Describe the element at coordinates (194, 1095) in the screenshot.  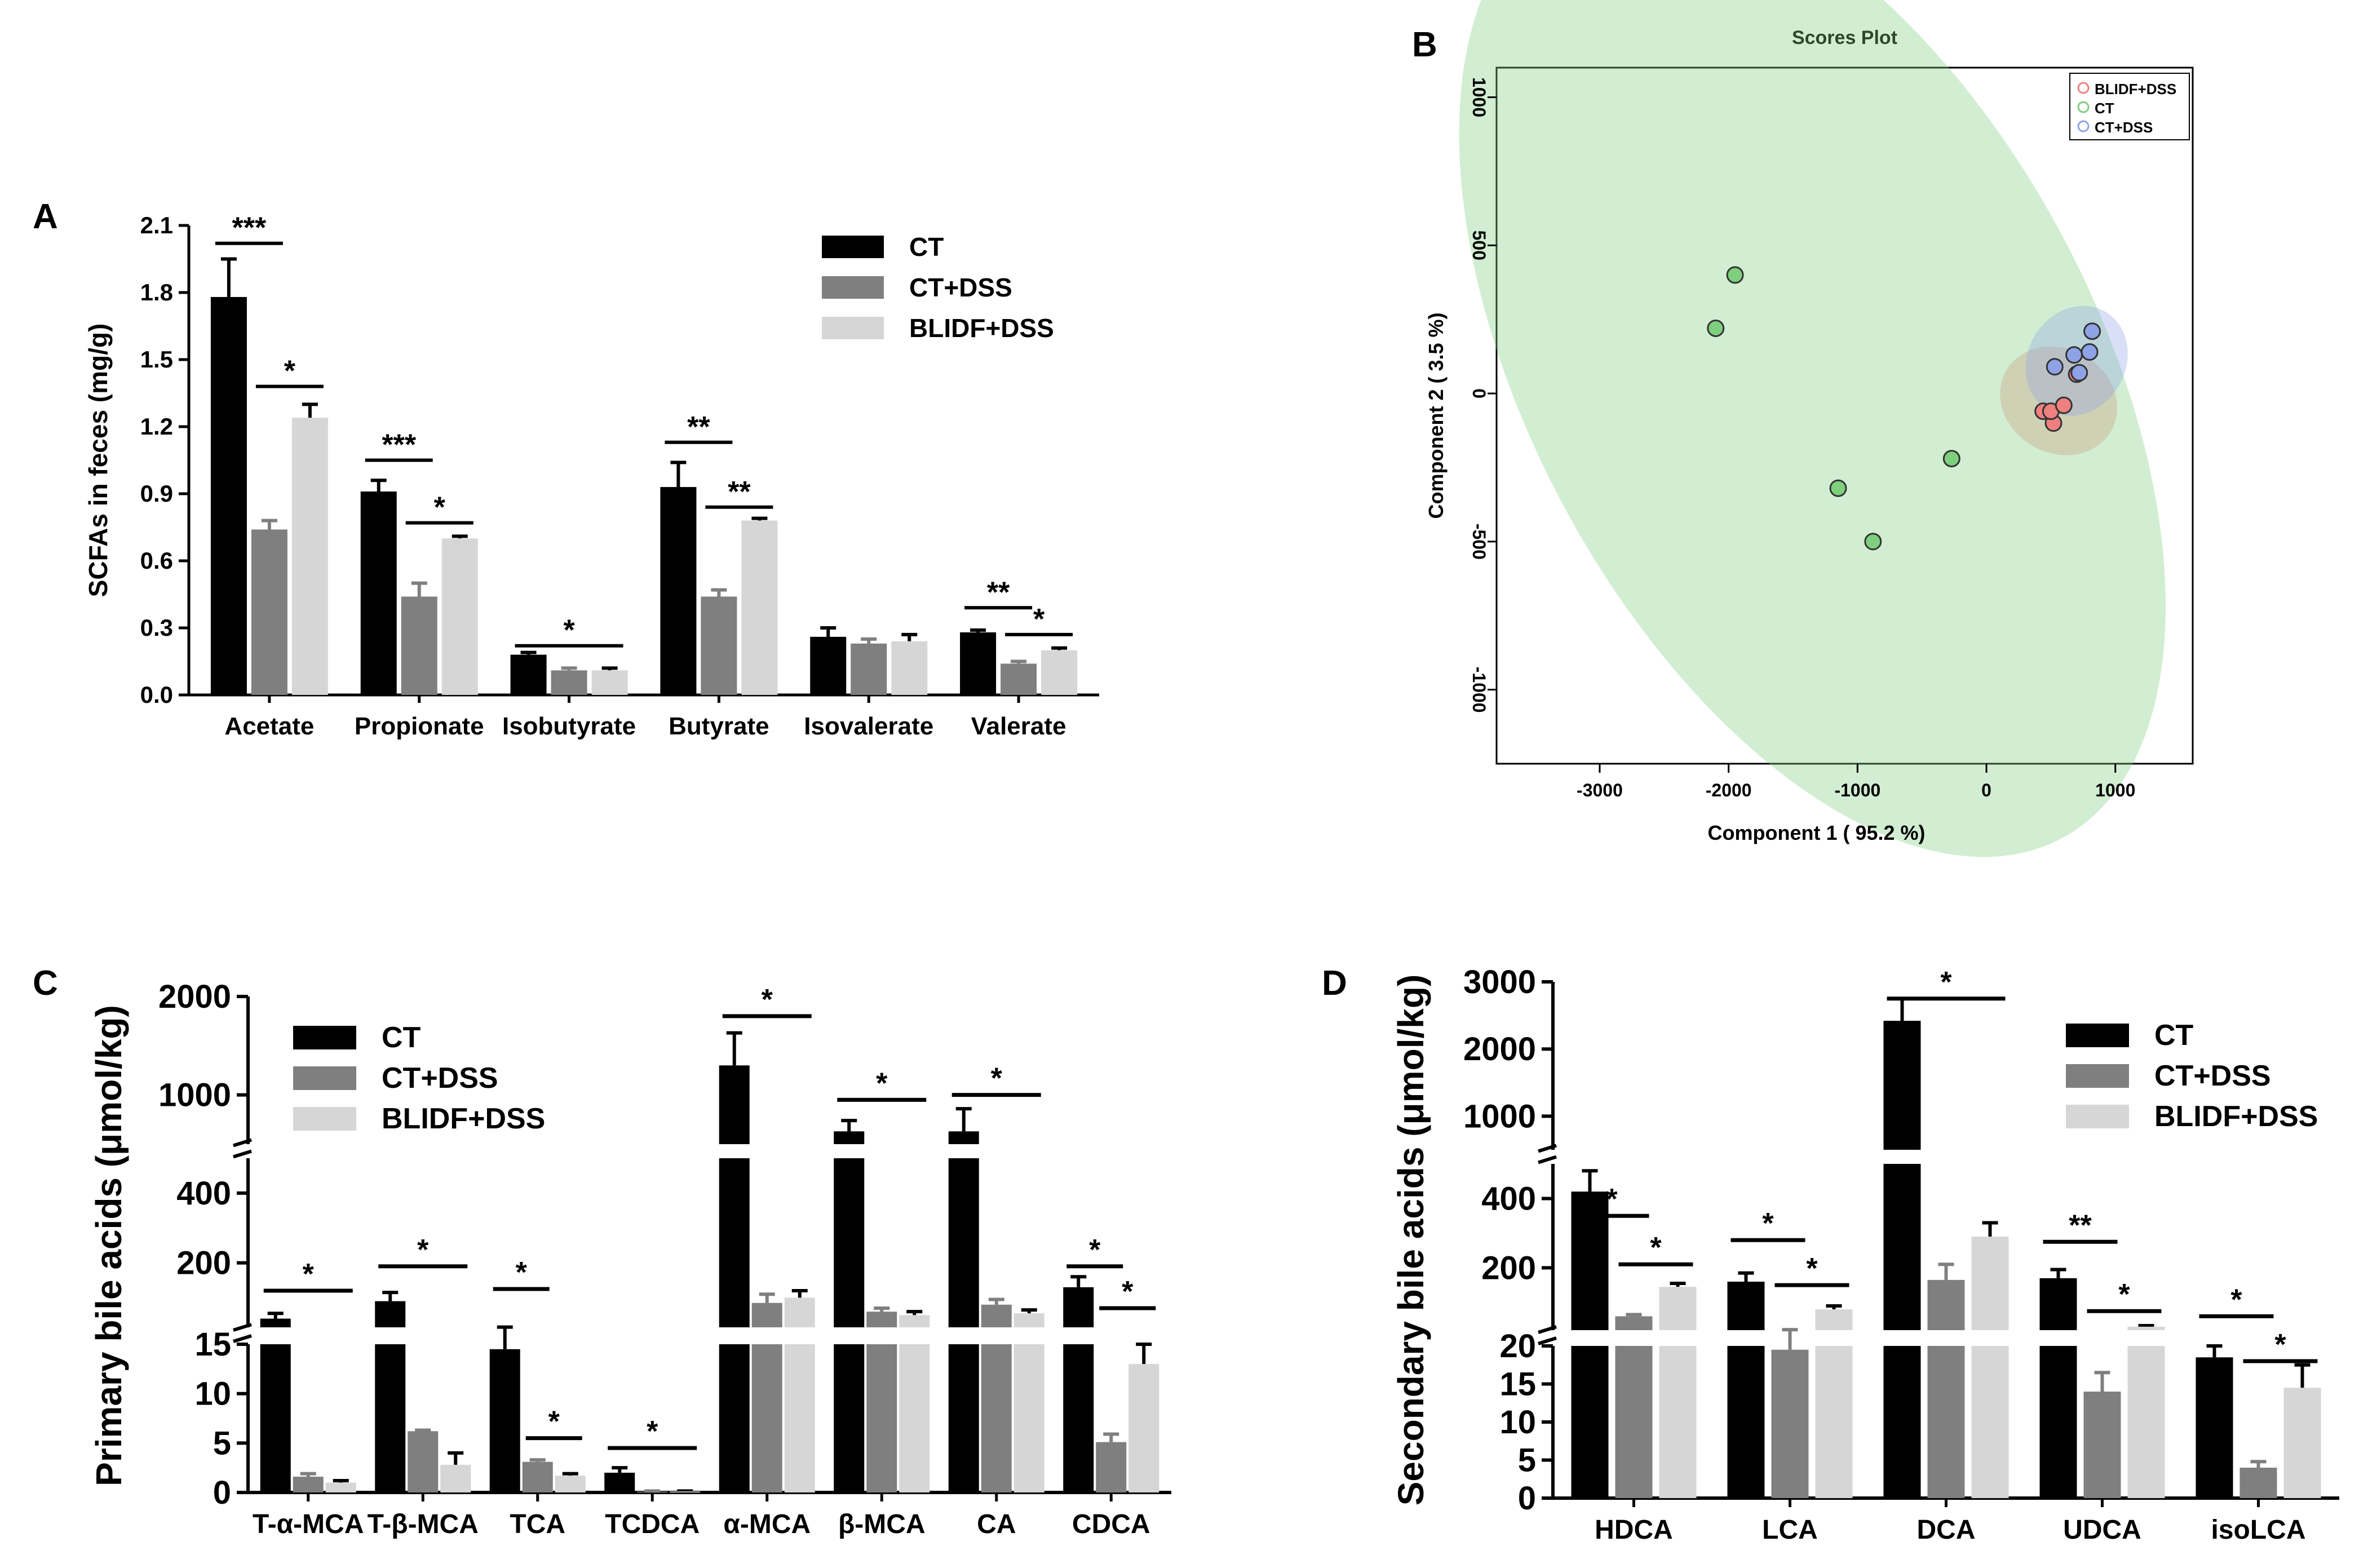
I see `panel-c-y-tick-label: 1000` at that location.